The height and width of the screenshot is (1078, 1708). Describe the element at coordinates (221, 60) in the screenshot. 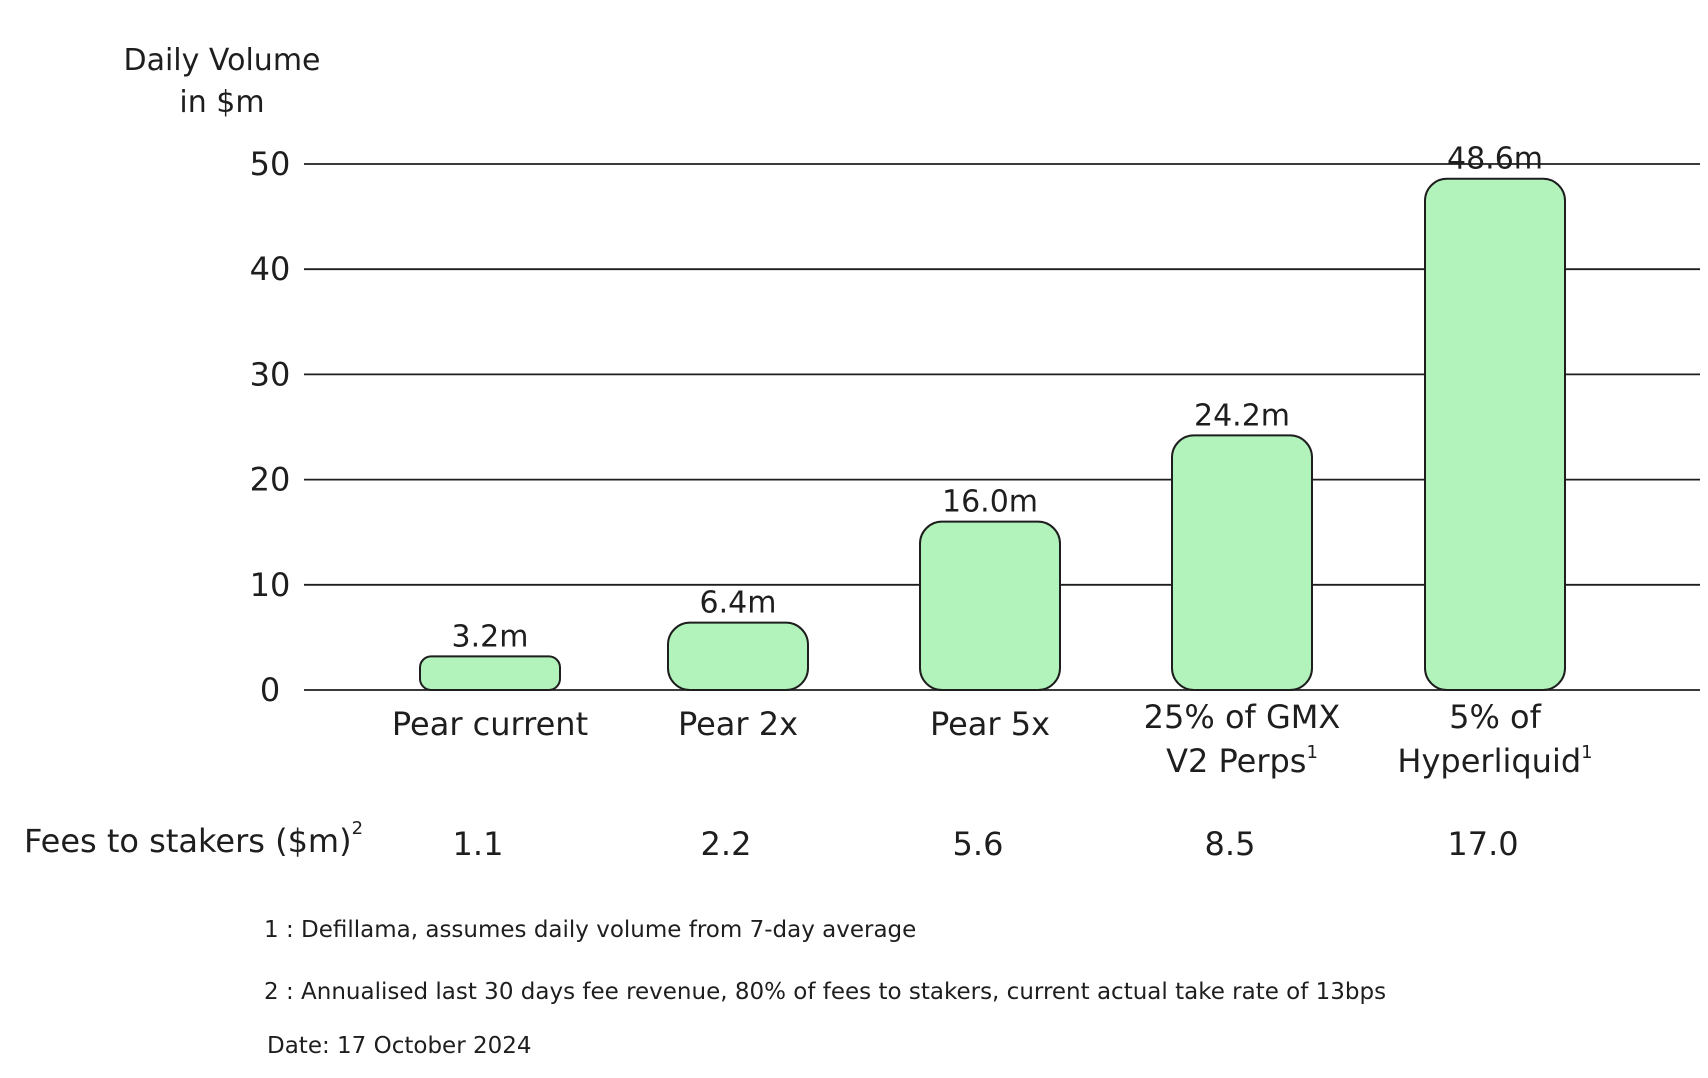

I see `y-axis-label-line-1: Daily Volume` at that location.